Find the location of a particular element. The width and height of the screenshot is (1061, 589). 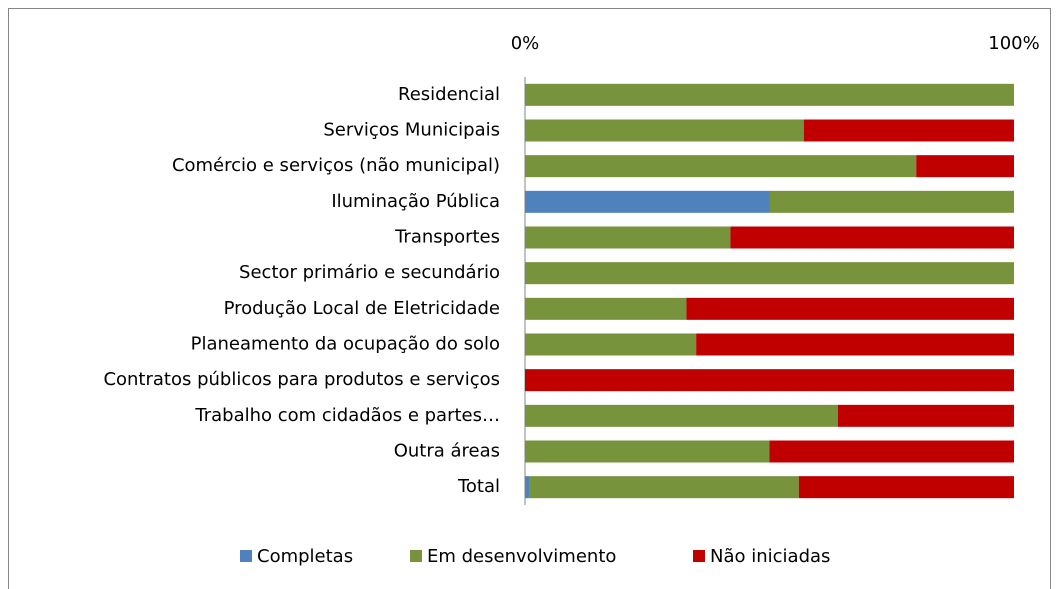

y-tick-label: Transportes is located at coordinates (447, 237).